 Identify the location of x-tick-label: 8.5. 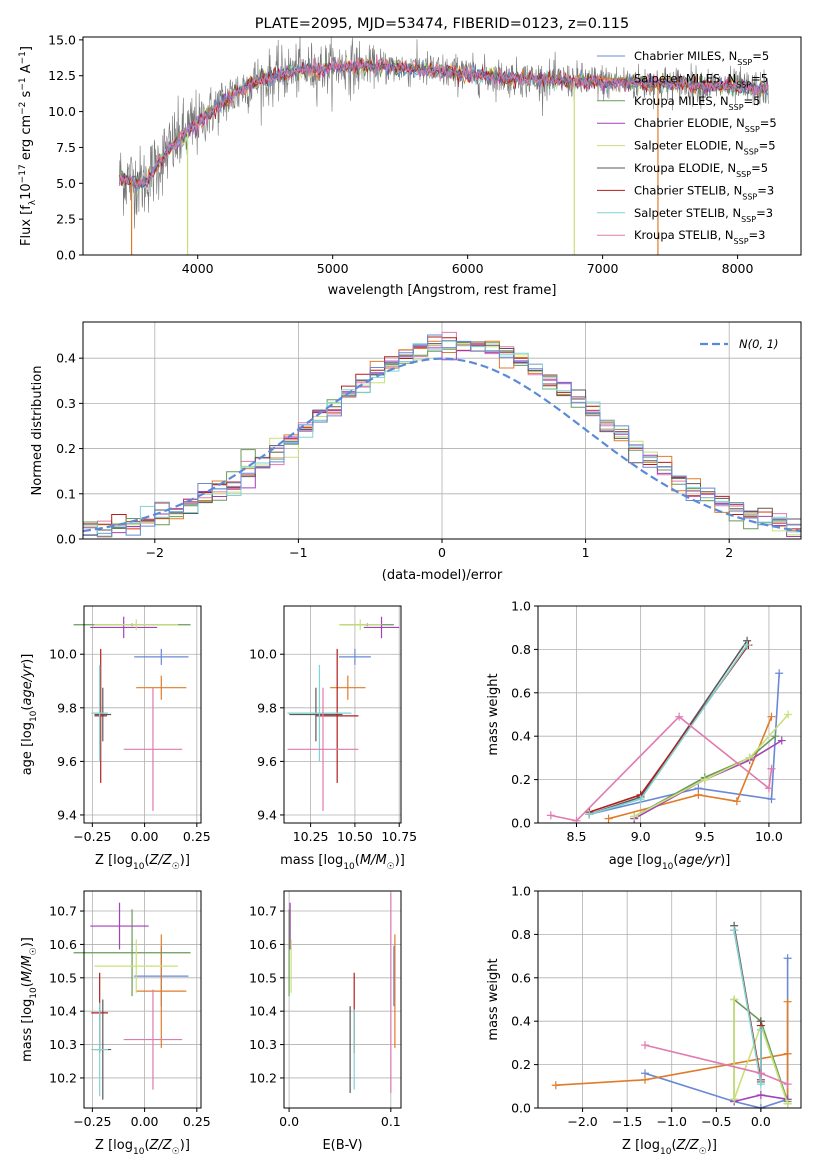
(577, 836).